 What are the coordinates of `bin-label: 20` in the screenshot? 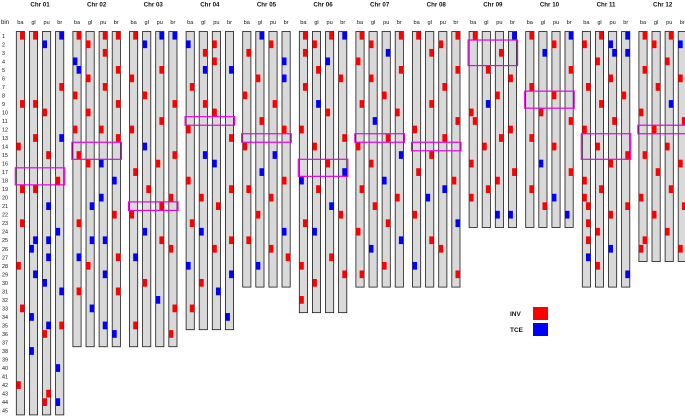 It's located at (5, 199).